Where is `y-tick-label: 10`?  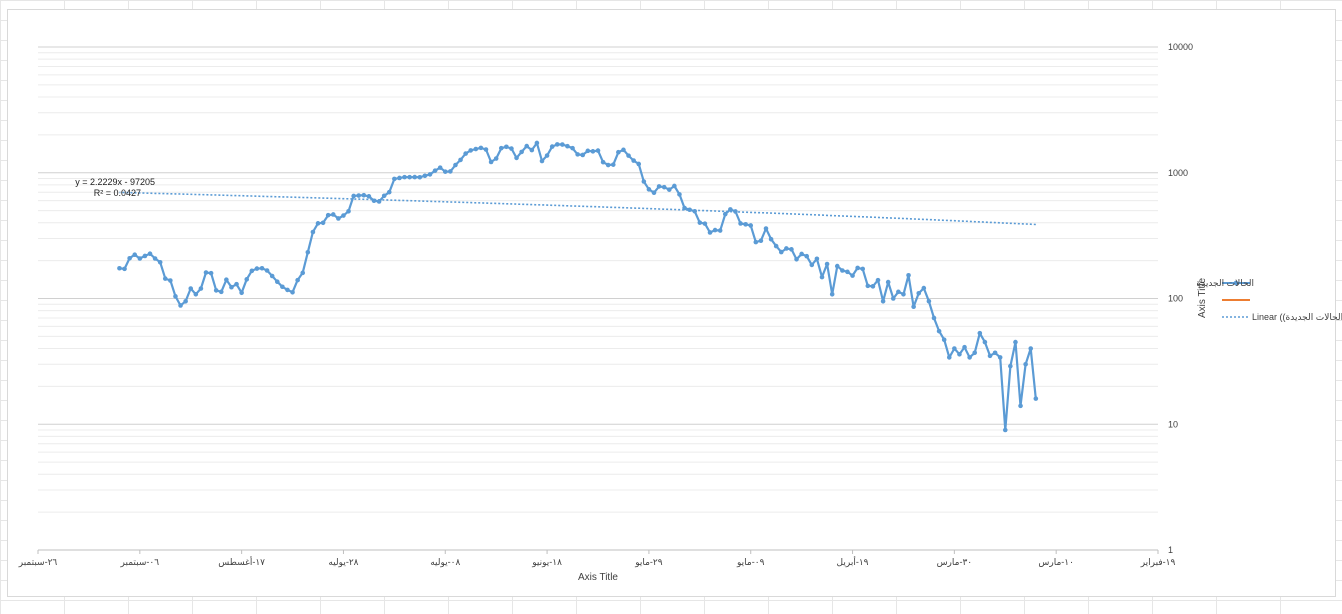 y-tick-label: 10 is located at coordinates (1173, 424).